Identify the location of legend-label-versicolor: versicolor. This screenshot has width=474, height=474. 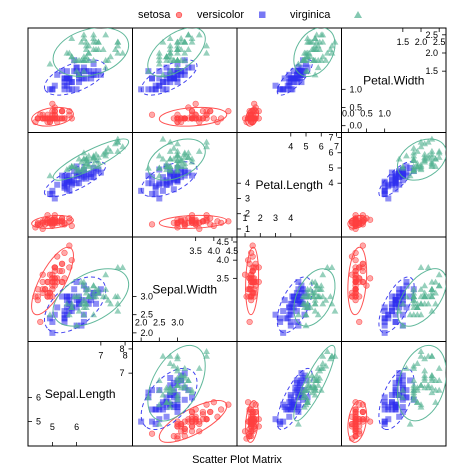
(220, 15).